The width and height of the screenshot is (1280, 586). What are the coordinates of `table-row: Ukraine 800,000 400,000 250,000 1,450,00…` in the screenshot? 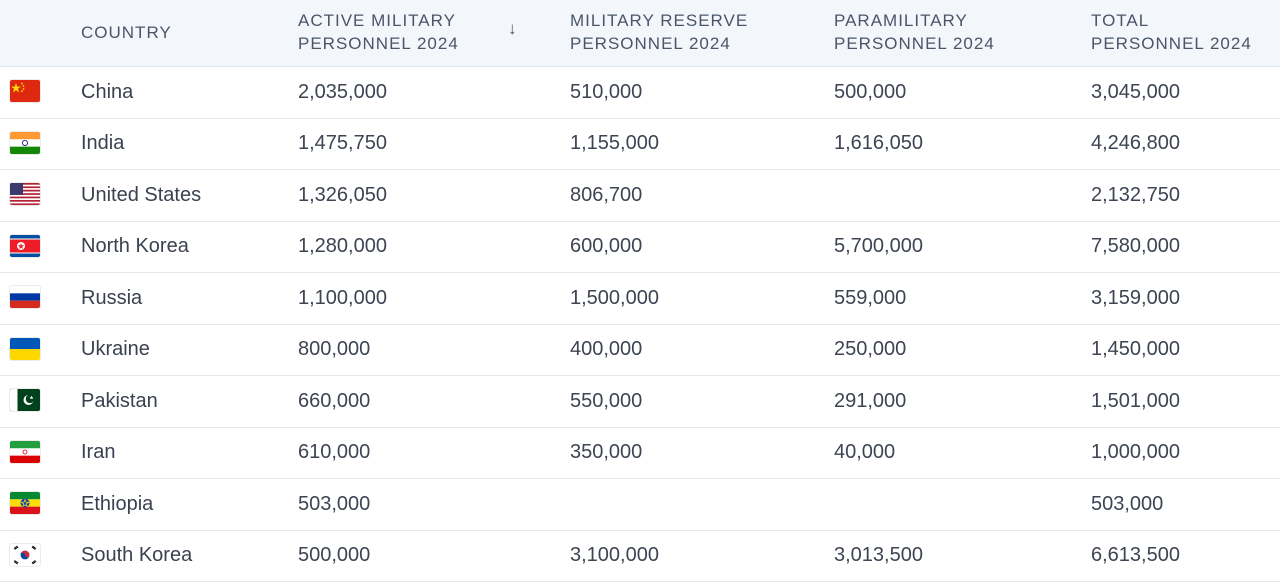 It's located at (640, 350).